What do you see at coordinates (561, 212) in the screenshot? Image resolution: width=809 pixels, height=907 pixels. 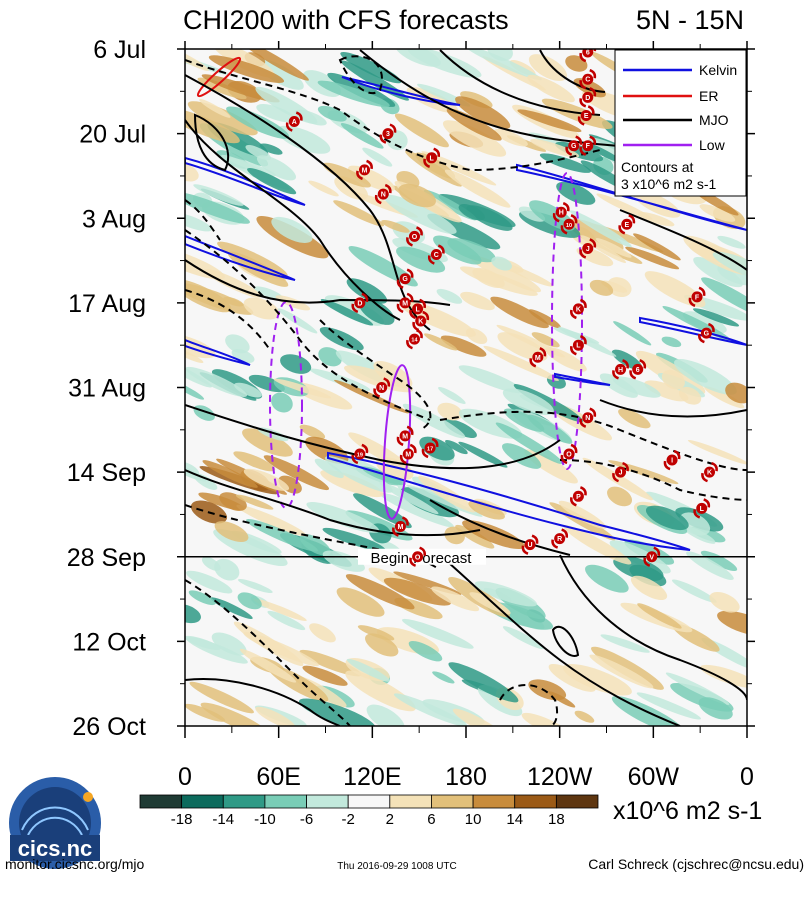 I see `storm-marker: H` at bounding box center [561, 212].